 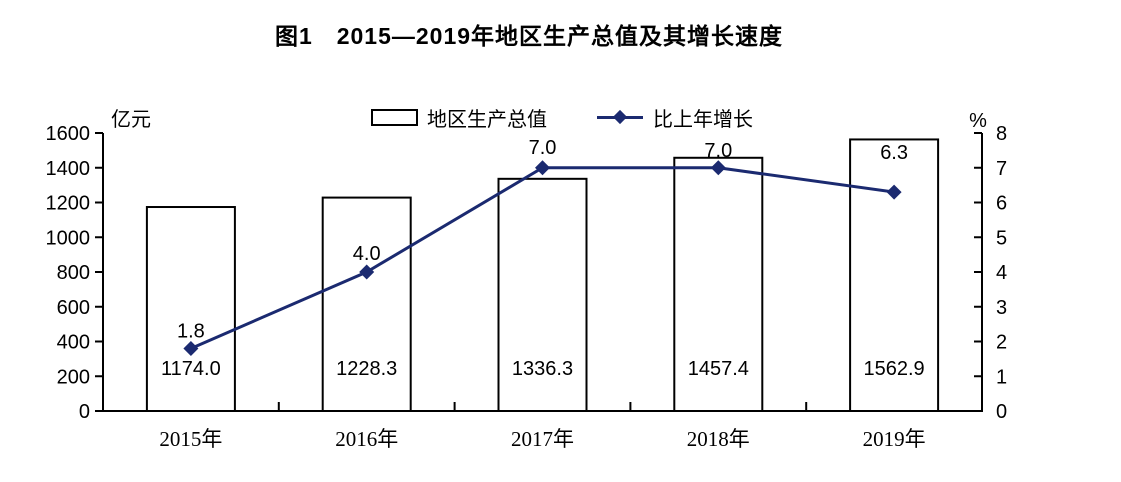 What do you see at coordinates (366, 369) in the screenshot?
I see `bar-value-label: 1228.3` at bounding box center [366, 369].